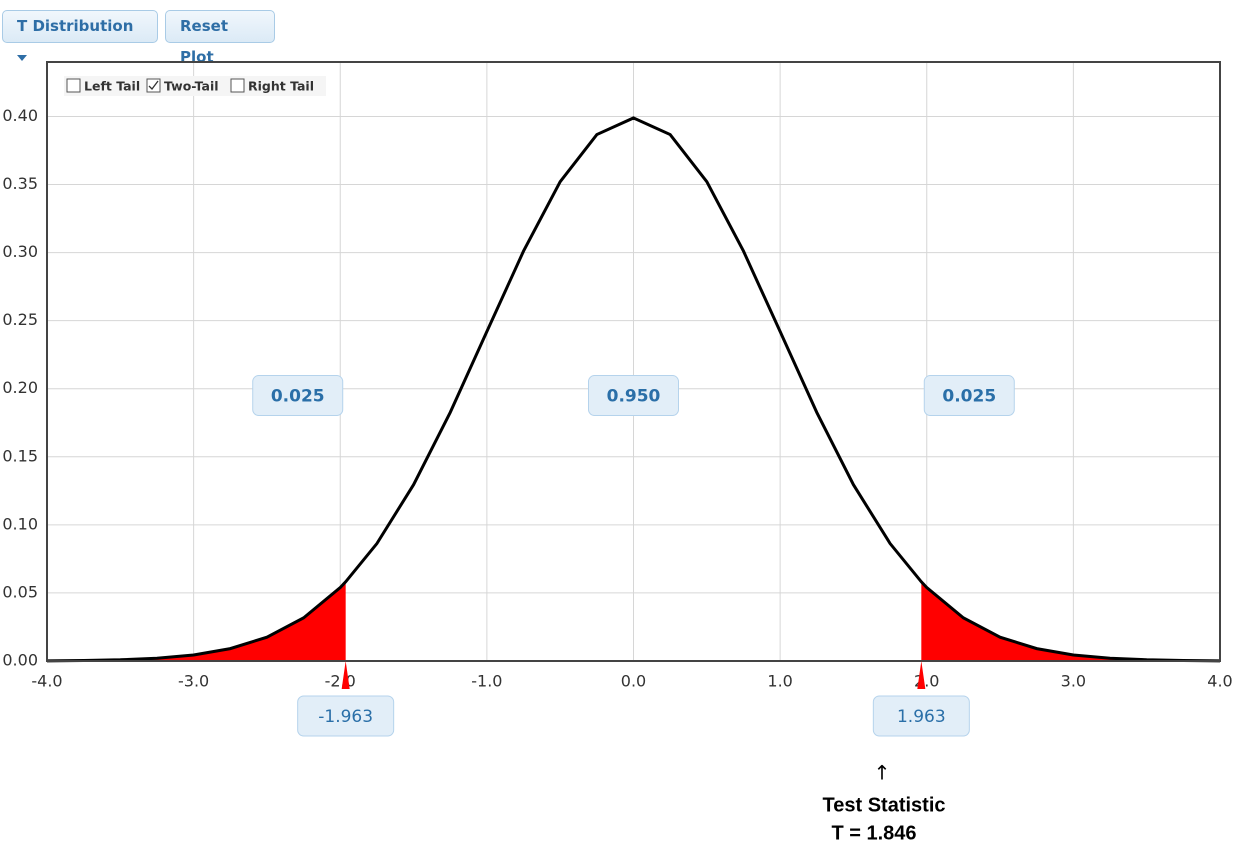 Image resolution: width=1236 pixels, height=847 pixels. I want to click on y-tick-label: 0.40, so click(20, 115).